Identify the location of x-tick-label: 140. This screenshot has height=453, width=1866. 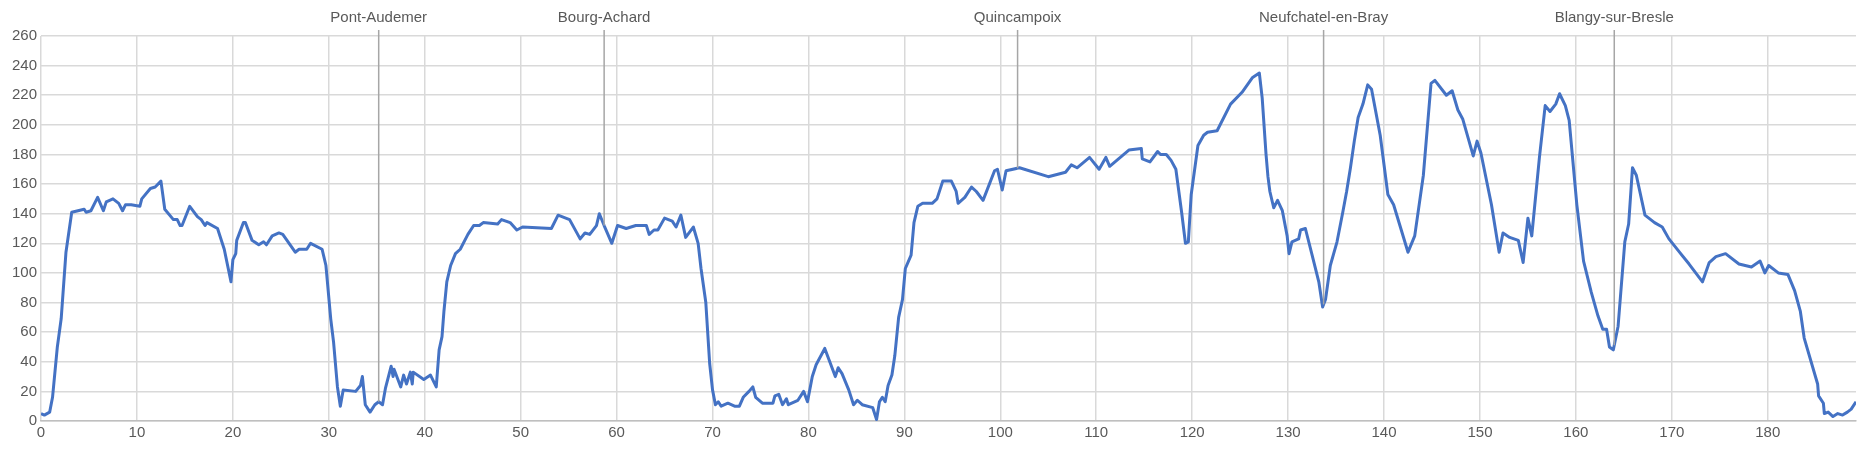
(1384, 432).